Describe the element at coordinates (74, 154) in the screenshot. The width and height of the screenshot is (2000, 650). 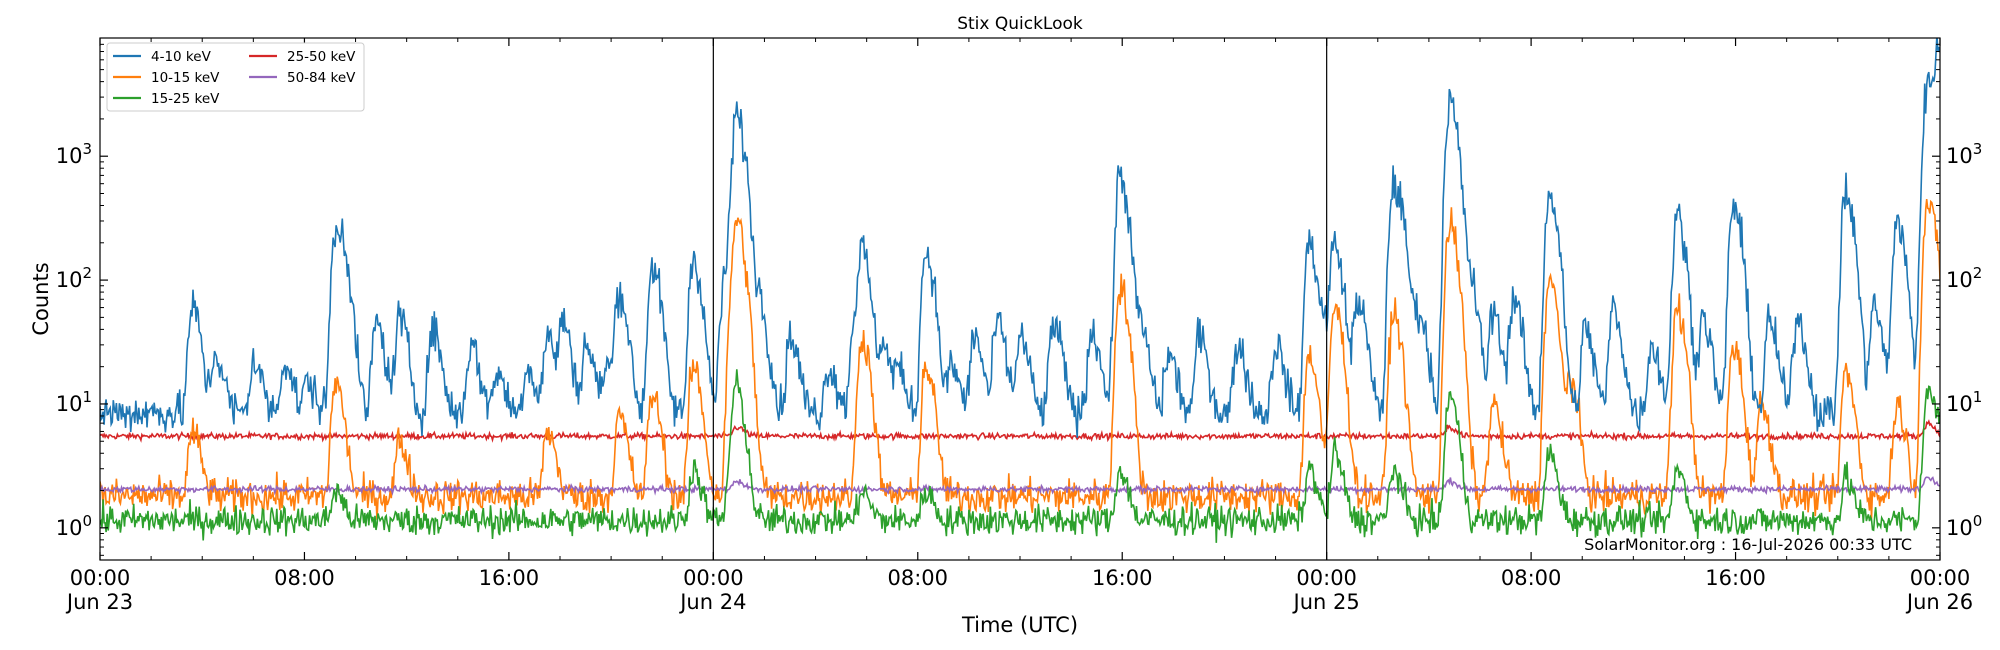
I see `y-tick-label-left: 10³` at that location.